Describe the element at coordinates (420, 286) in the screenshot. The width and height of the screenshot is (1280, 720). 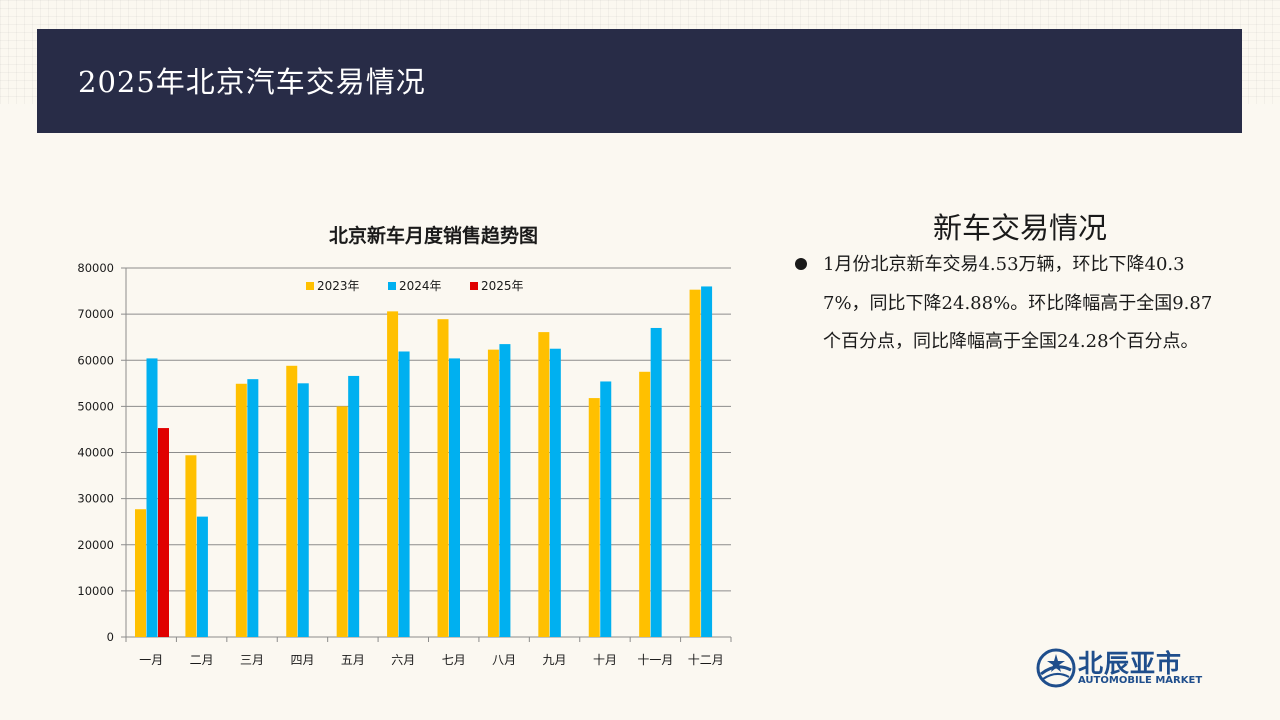
I see `legend-label: 2024年` at that location.